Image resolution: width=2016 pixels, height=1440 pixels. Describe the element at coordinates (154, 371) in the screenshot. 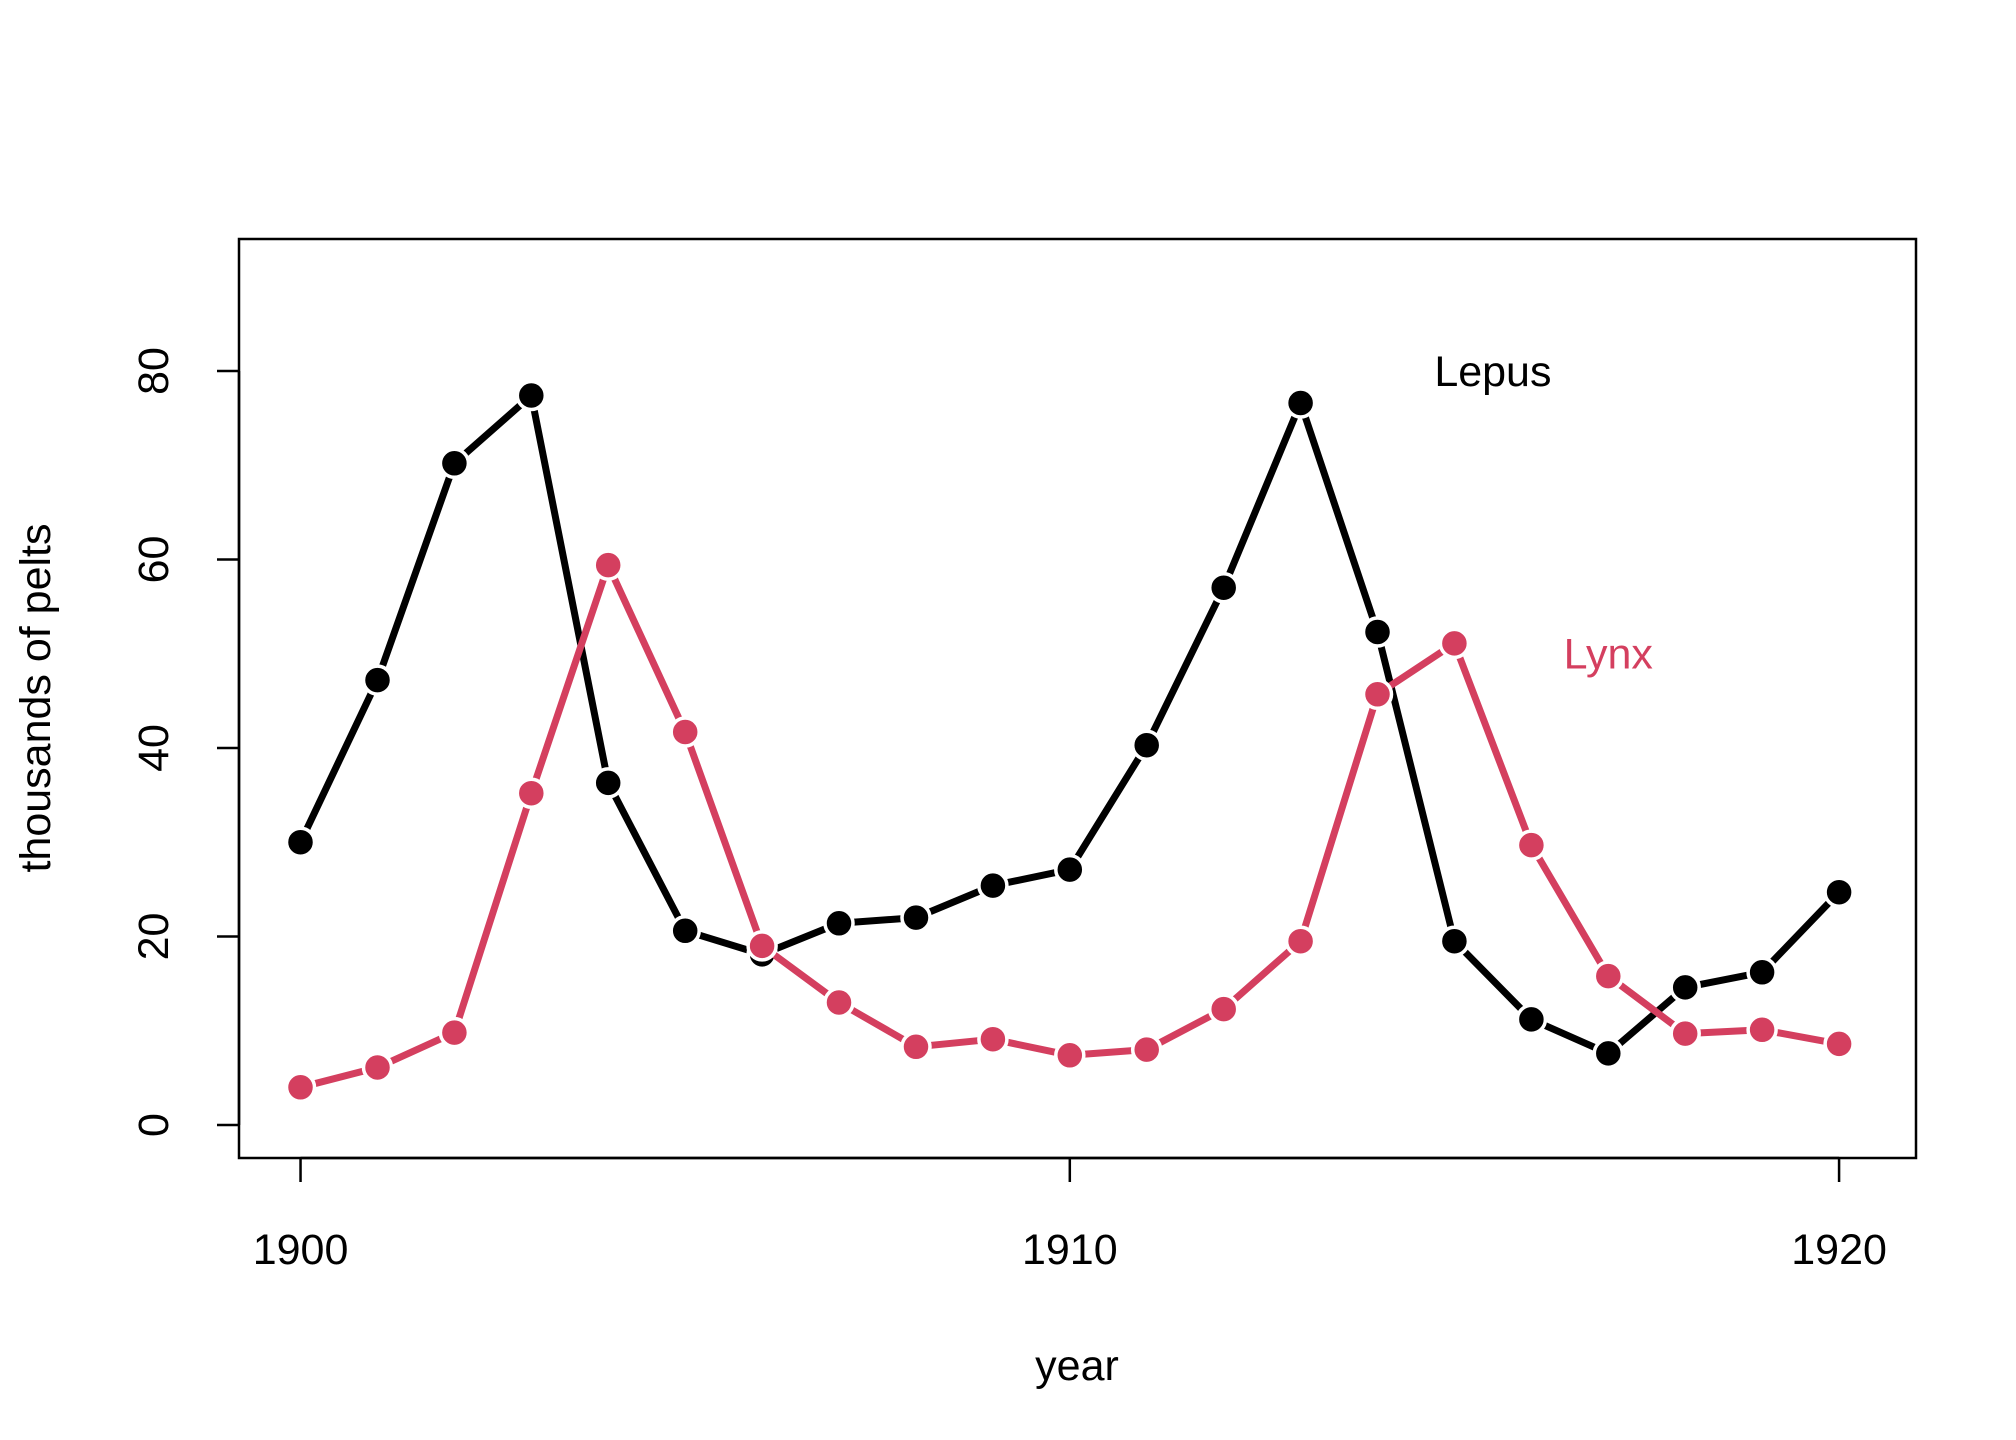

I see `y-tick-label: 80` at that location.